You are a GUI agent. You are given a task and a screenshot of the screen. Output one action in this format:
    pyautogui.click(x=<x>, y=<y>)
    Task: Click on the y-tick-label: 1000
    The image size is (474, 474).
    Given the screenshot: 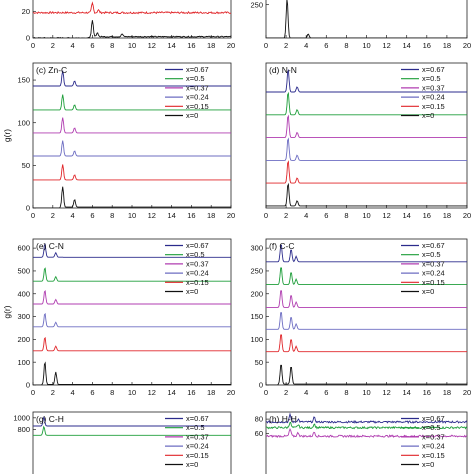 What is the action you would take?
    pyautogui.click(x=21, y=417)
    